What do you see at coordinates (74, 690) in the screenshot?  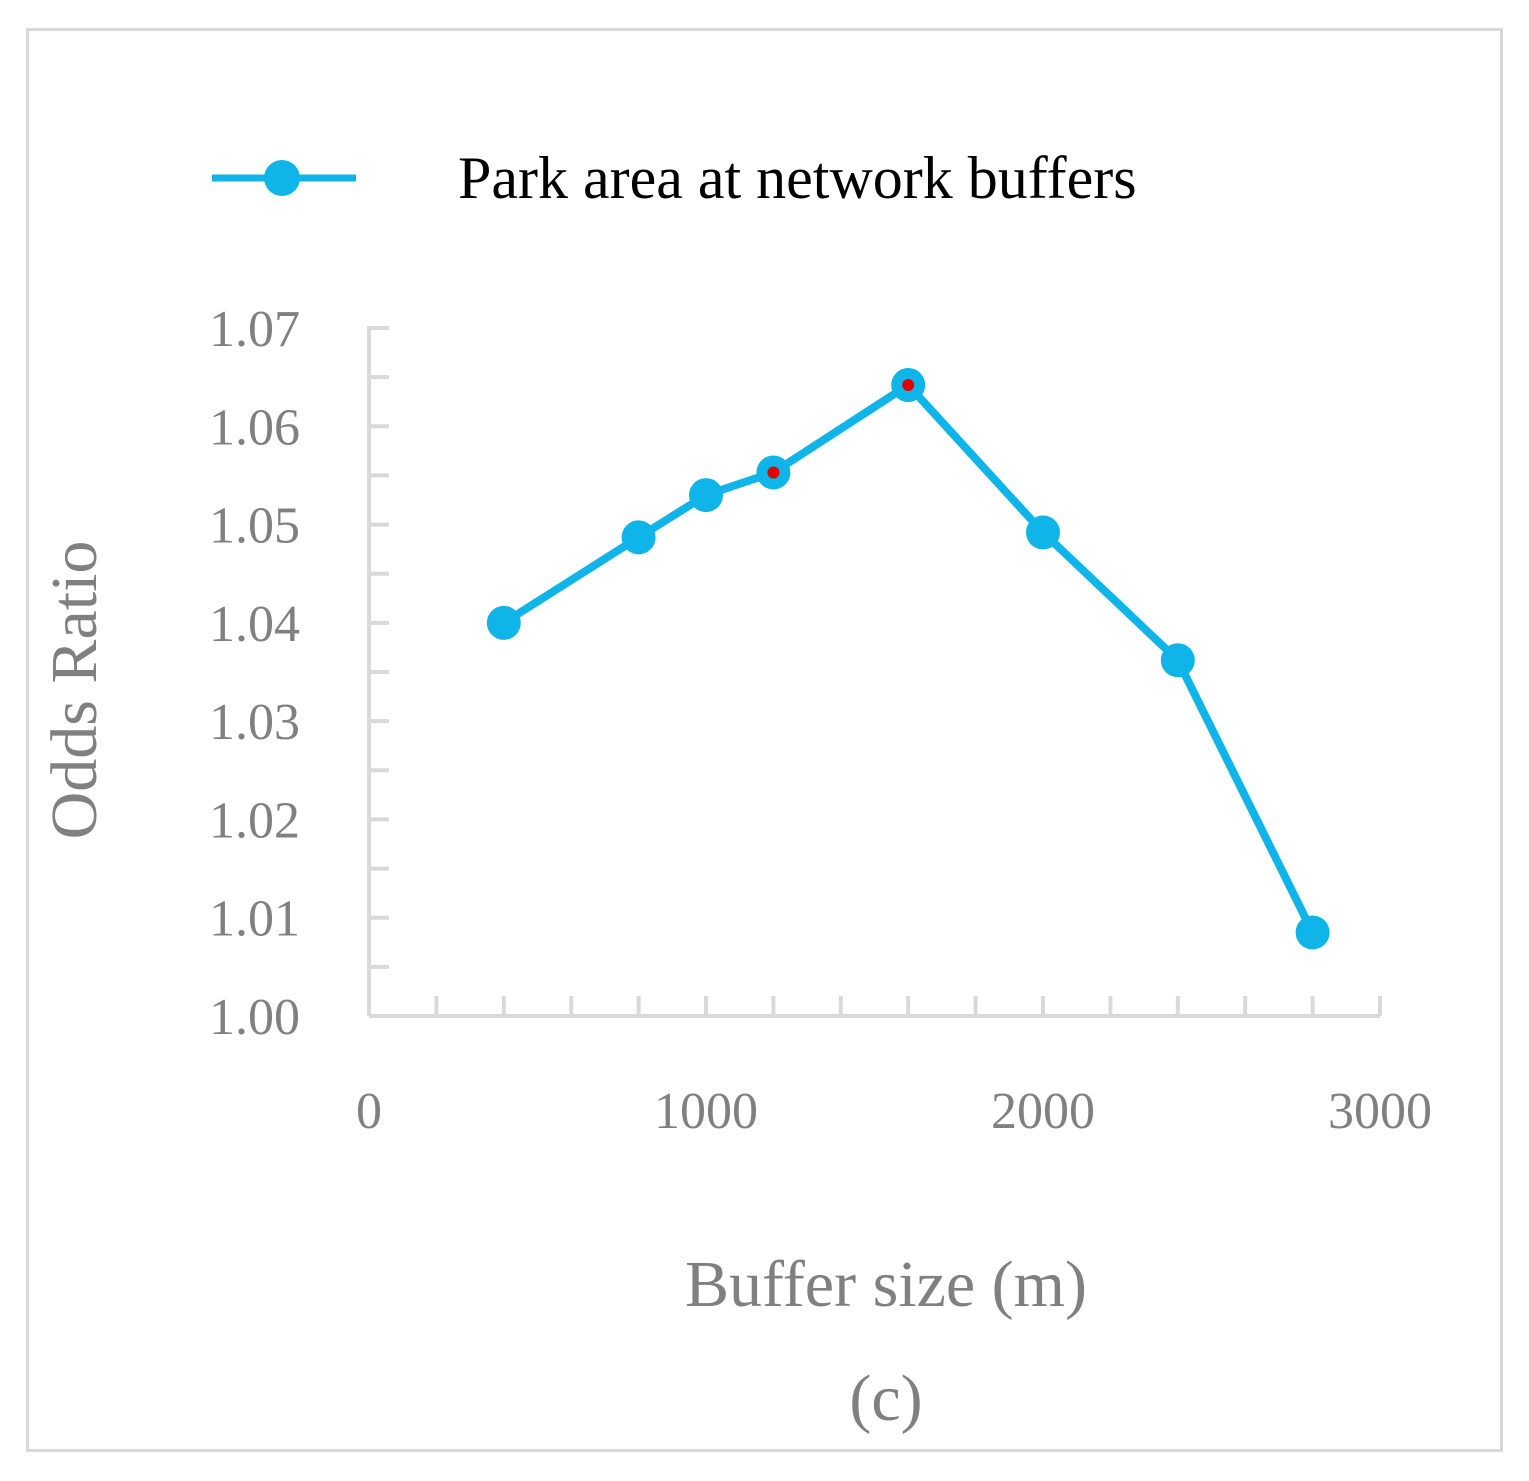 I see `y-axis-title: Odds Ratio` at bounding box center [74, 690].